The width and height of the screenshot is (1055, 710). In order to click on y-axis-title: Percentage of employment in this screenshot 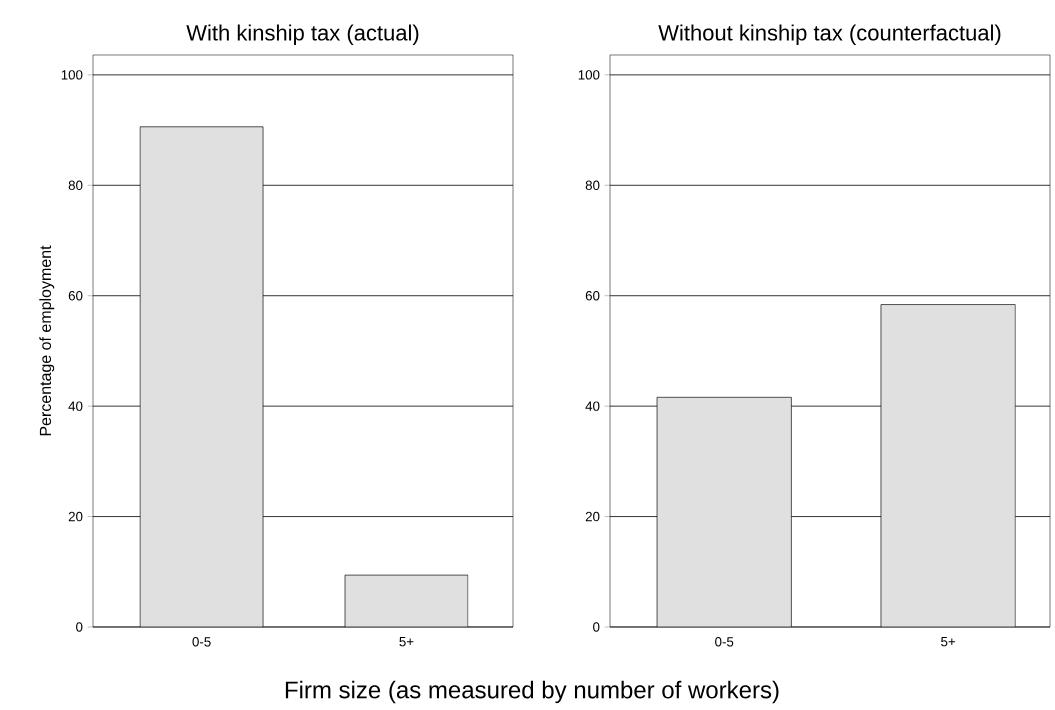, I will do `click(47, 340)`.